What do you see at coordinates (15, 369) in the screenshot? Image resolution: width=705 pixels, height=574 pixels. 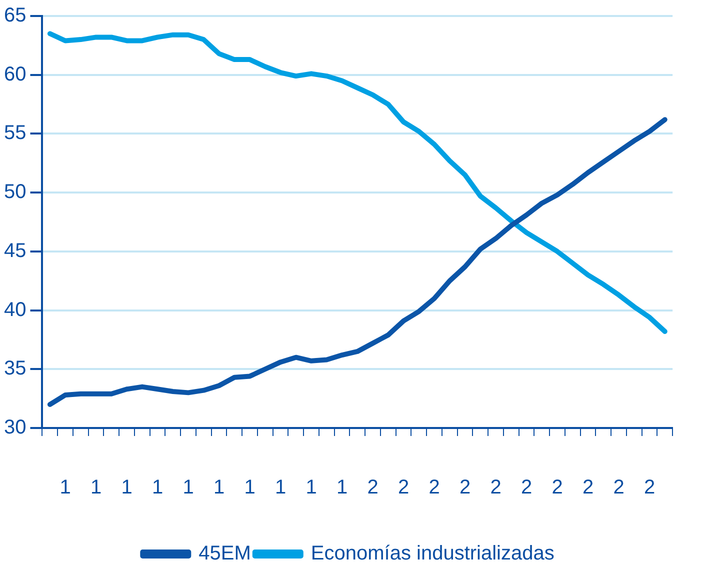 I see `y-tick-label: 35` at bounding box center [15, 369].